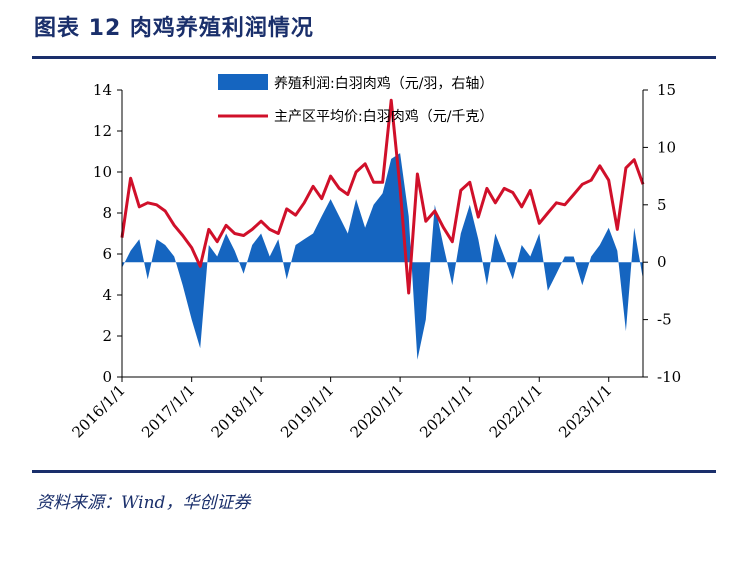 The image size is (731, 574). Describe the element at coordinates (143, 503) in the screenshot. I see `source-note: 资料来源：Wind，华创证券` at that location.